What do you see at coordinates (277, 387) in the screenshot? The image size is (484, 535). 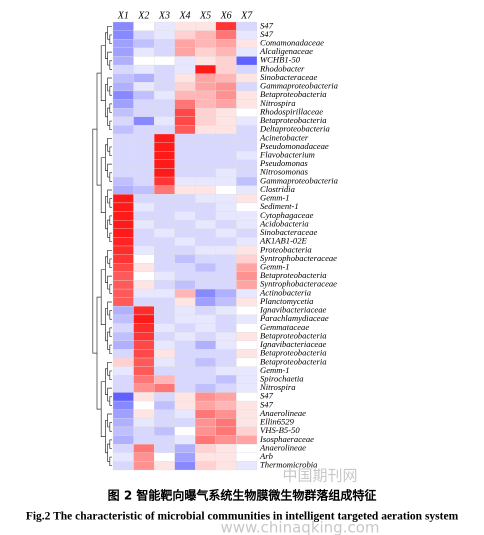 I see `row-label: Nitrospira` at bounding box center [277, 387].